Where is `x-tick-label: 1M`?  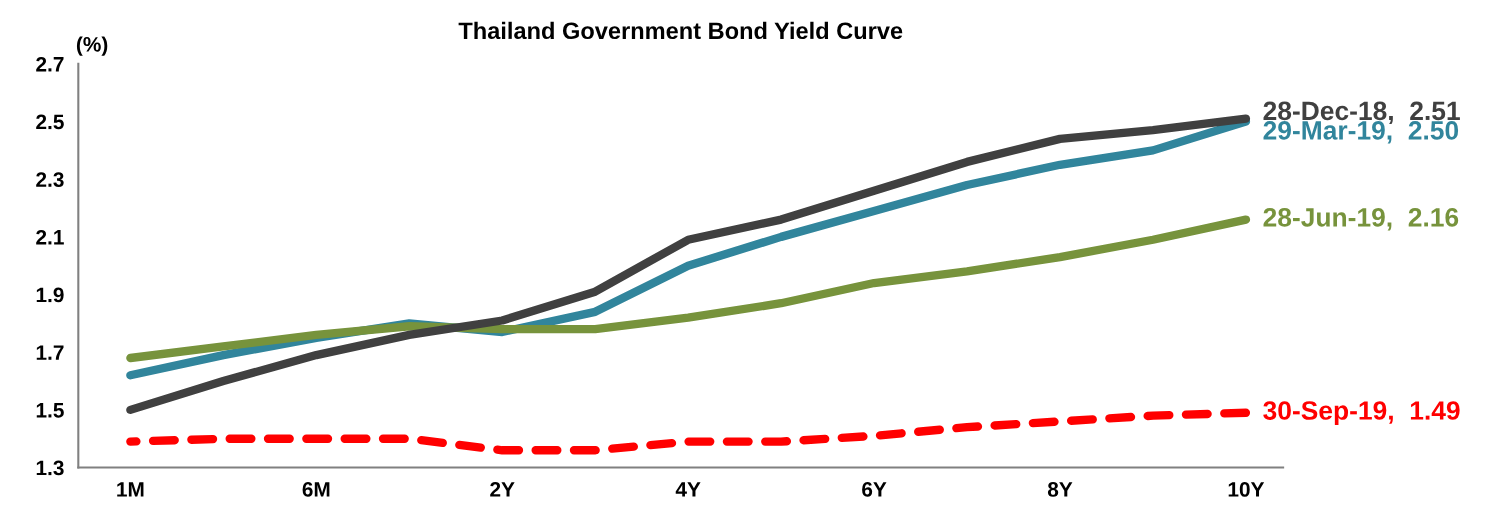
x-tick-label: 1M is located at coordinates (130, 489).